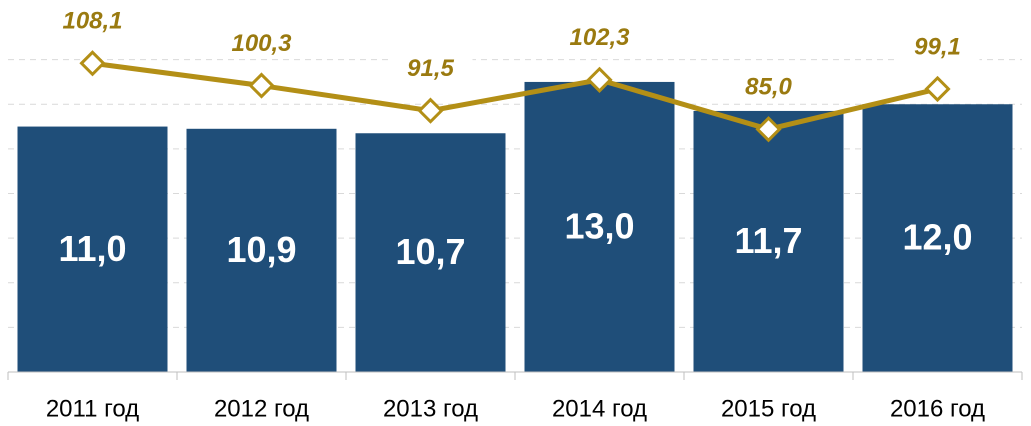 This screenshot has height=426, width=1031. I want to click on line-value-label: 100,3, so click(261, 43).